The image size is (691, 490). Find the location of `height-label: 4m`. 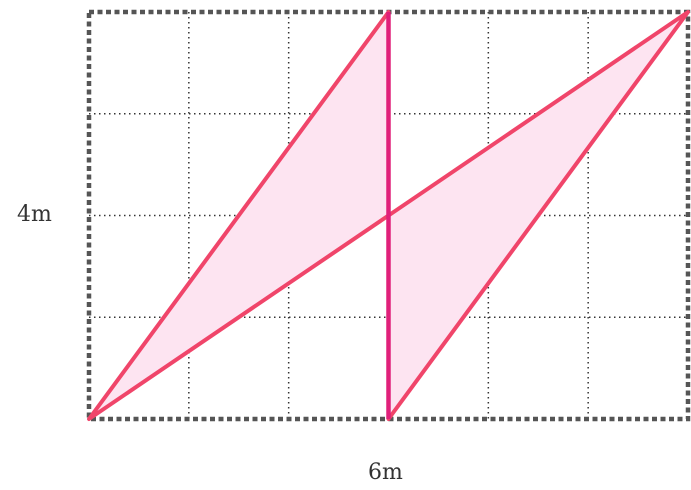

height-label: 4m is located at coordinates (34, 214).